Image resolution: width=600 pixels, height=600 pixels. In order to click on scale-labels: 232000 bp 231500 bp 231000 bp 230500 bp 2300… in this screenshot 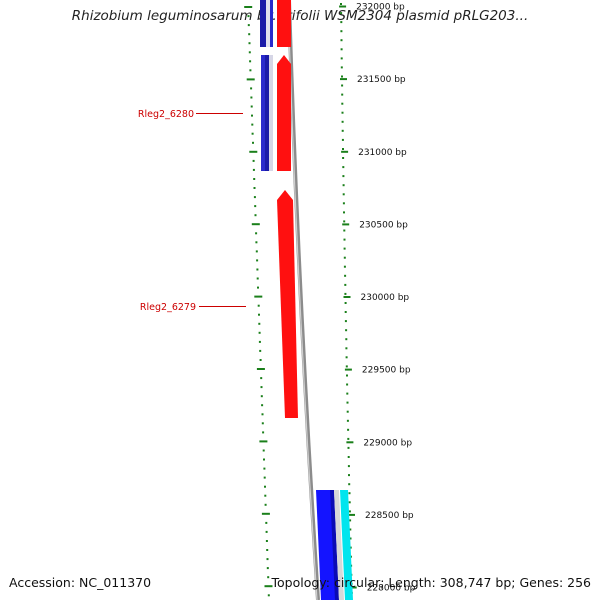, I will do `click(386, 298)`.